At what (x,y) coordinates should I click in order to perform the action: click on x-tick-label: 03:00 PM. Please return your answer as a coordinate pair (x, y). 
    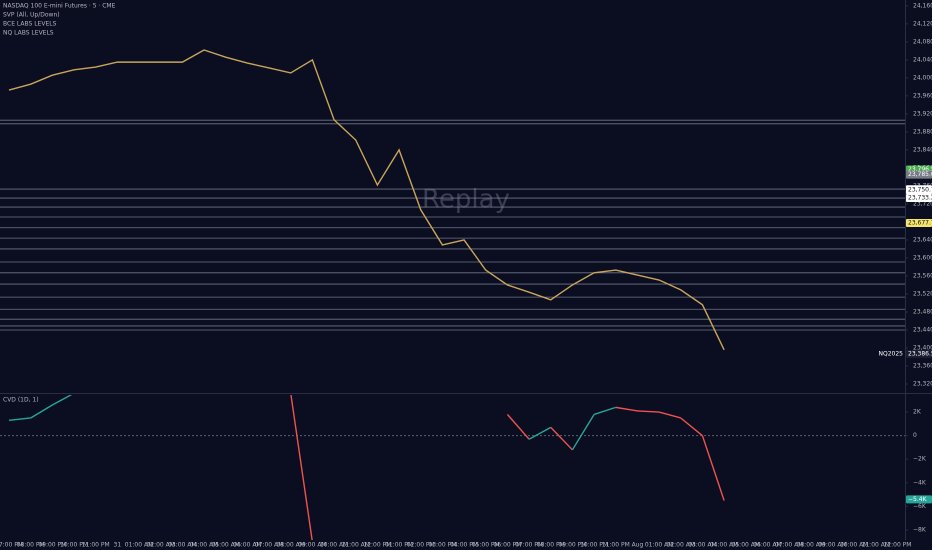
    Looking at the image, I should click on (442, 545).